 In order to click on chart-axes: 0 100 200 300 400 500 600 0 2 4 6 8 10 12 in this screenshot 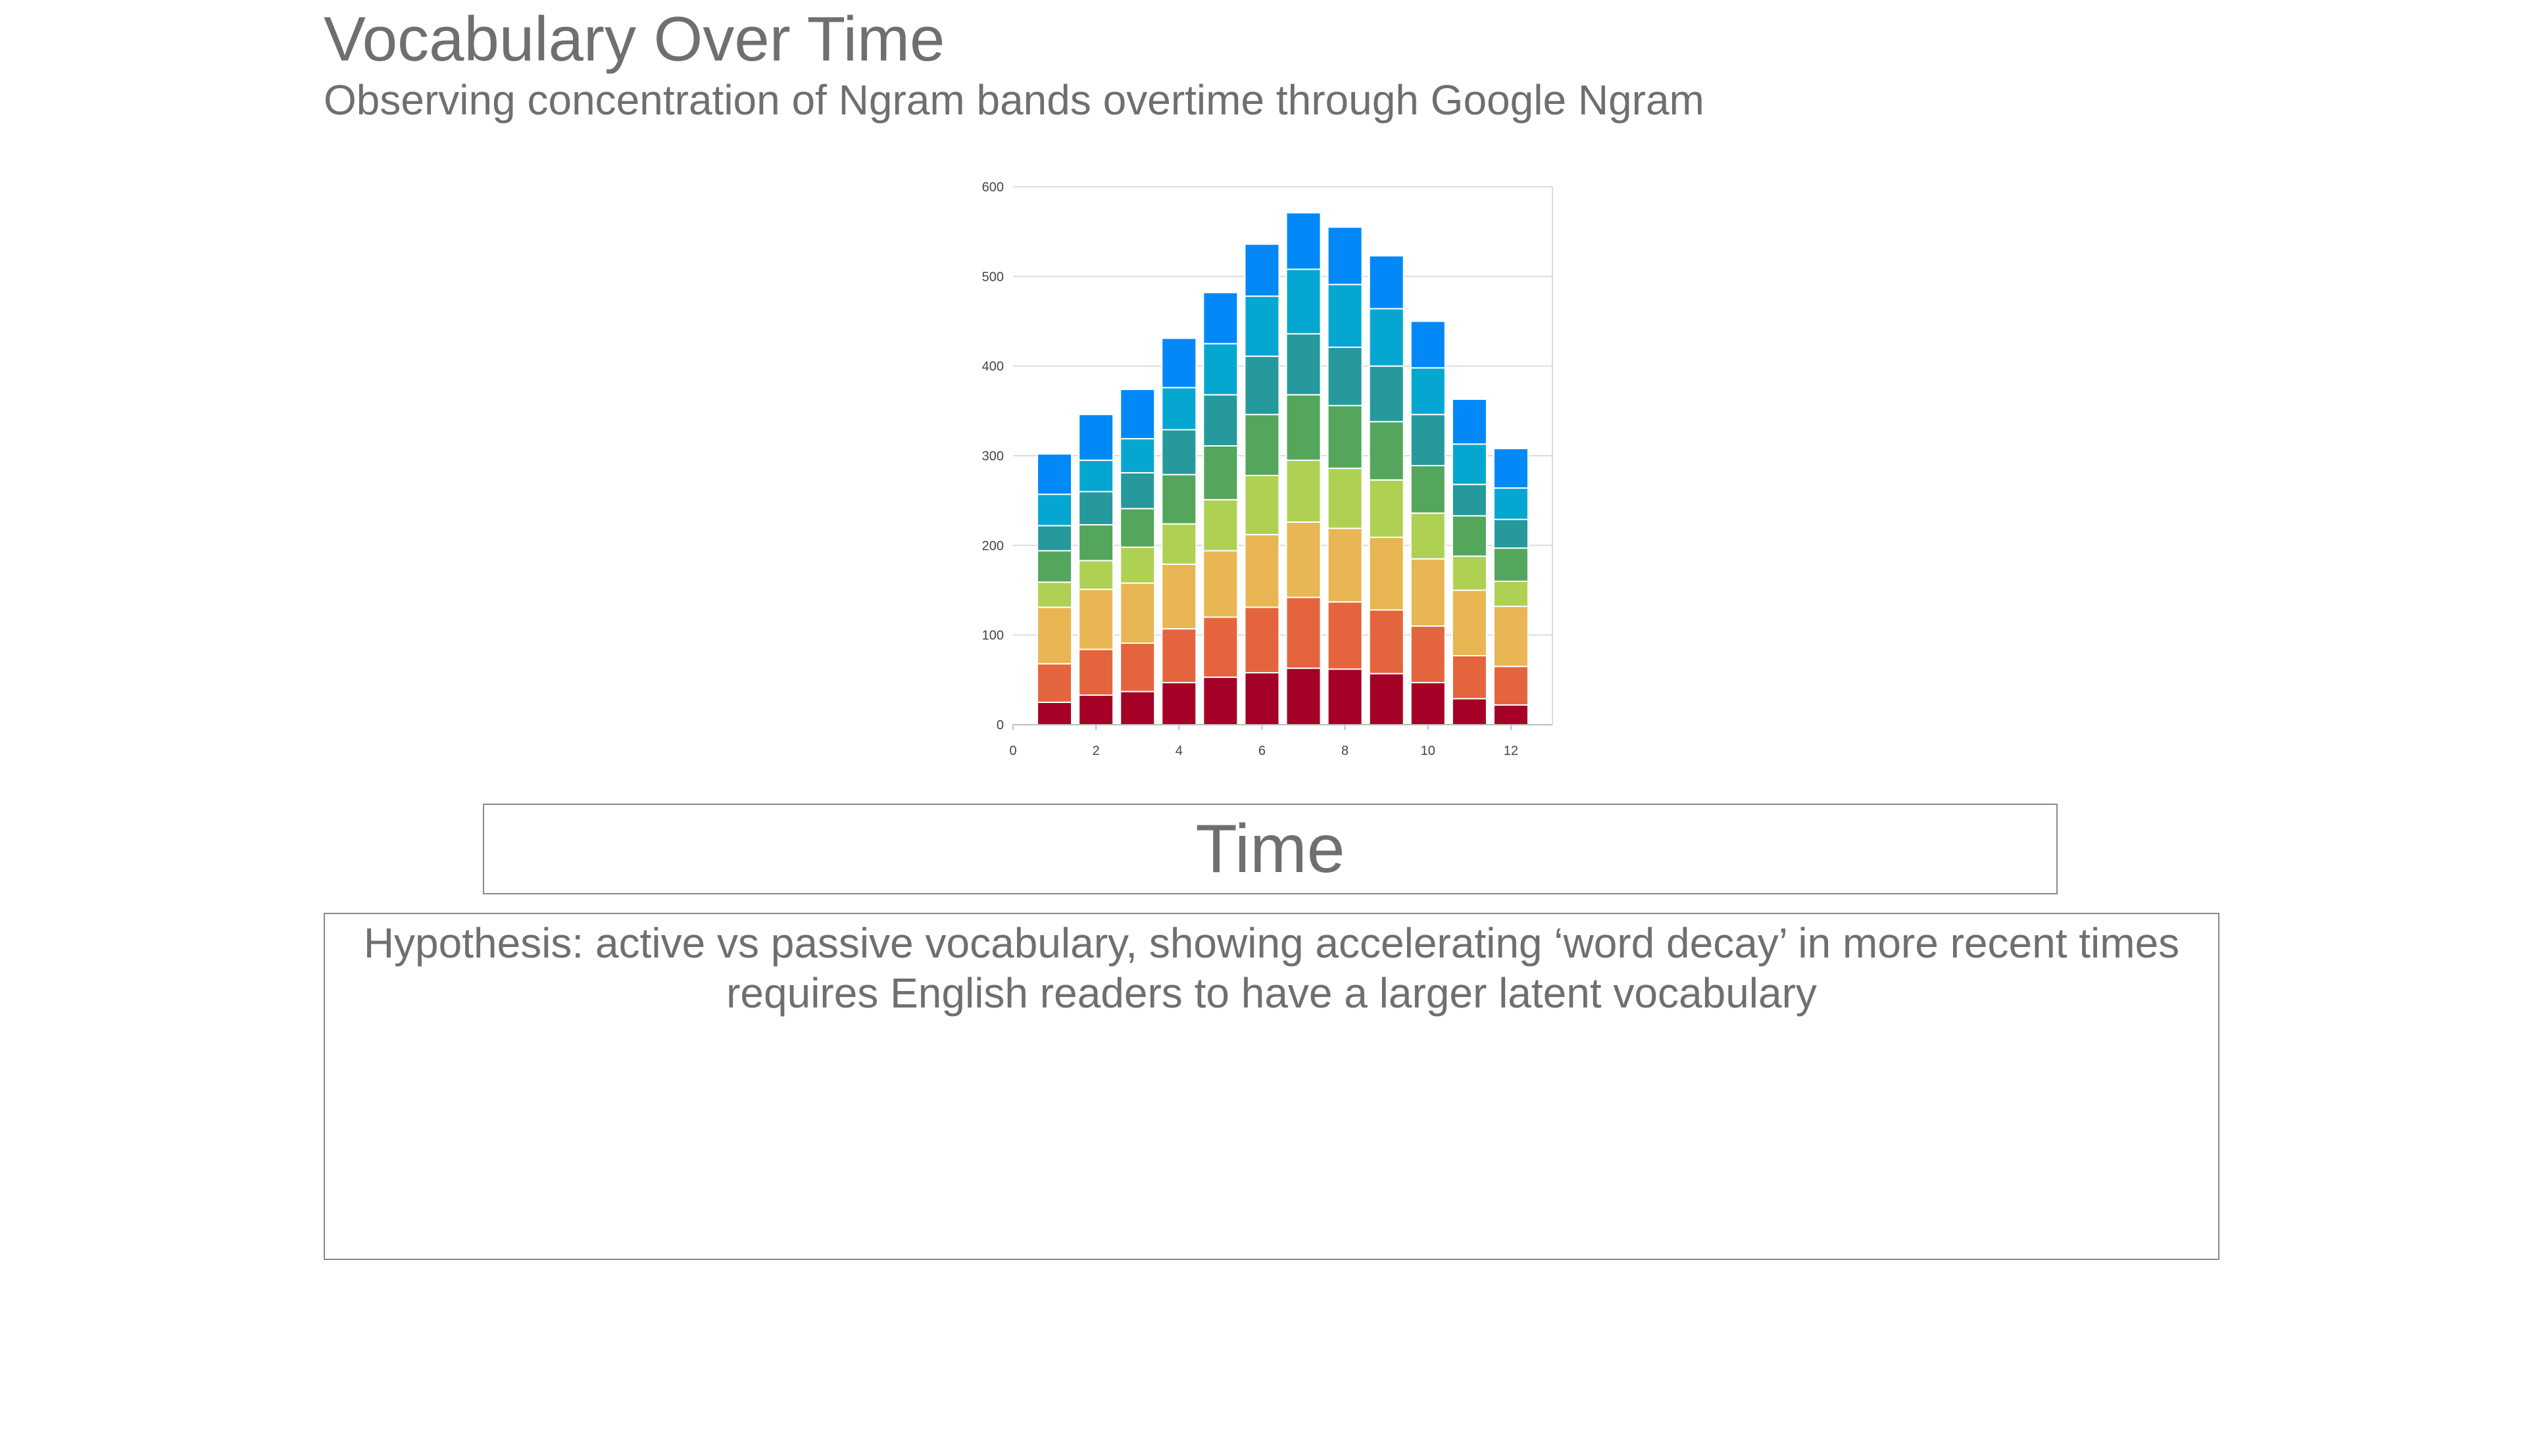, I will do `click(1267, 469)`.